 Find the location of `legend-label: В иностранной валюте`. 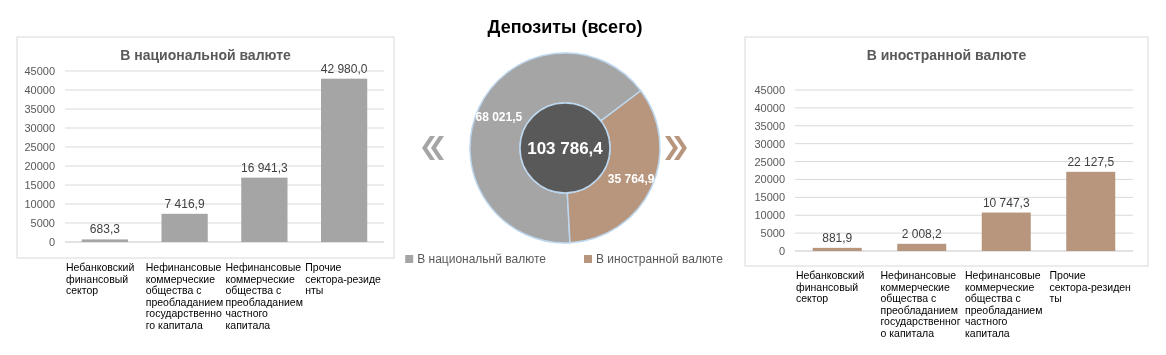

legend-label: В иностранной валюте is located at coordinates (659, 259).